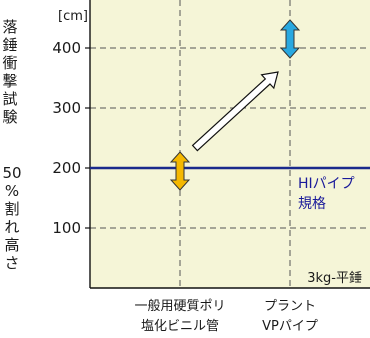  What do you see at coordinates (9, 99) in the screenshot?
I see `y-title-char: 試` at bounding box center [9, 99].